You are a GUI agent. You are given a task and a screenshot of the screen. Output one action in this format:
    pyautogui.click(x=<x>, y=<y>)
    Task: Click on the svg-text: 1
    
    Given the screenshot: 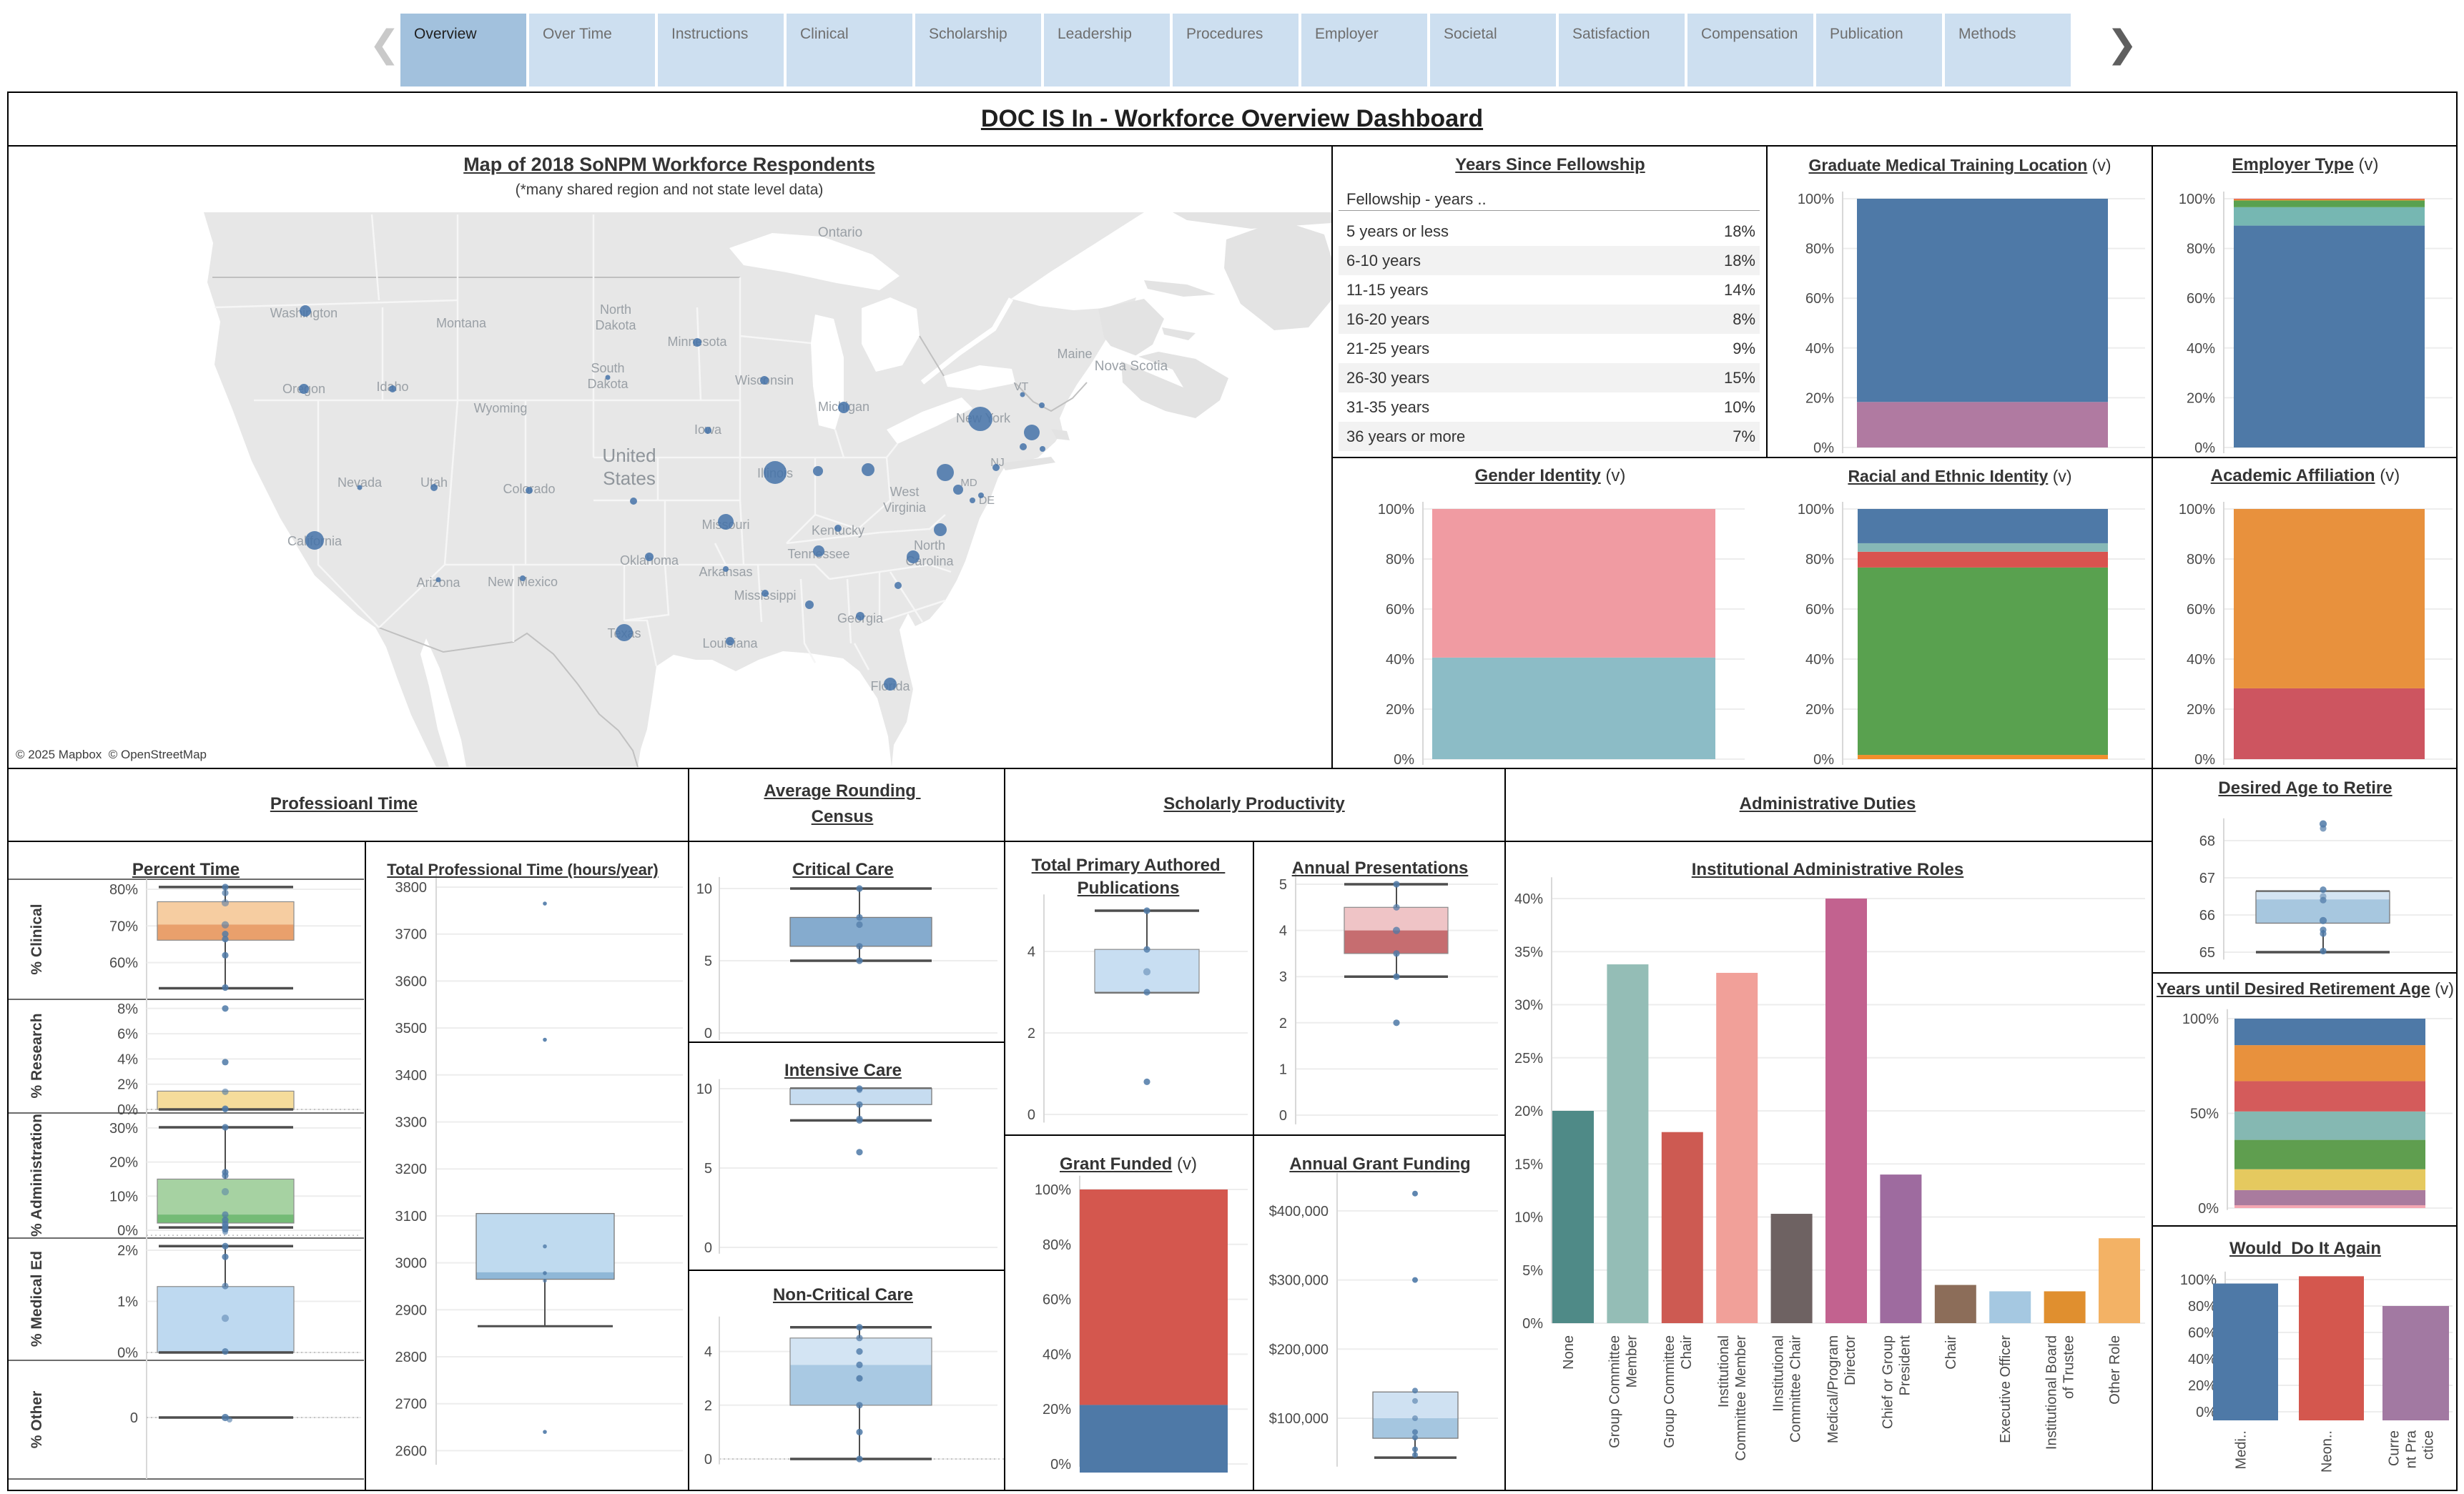 What is the action you would take?
    pyautogui.click(x=1283, y=1069)
    